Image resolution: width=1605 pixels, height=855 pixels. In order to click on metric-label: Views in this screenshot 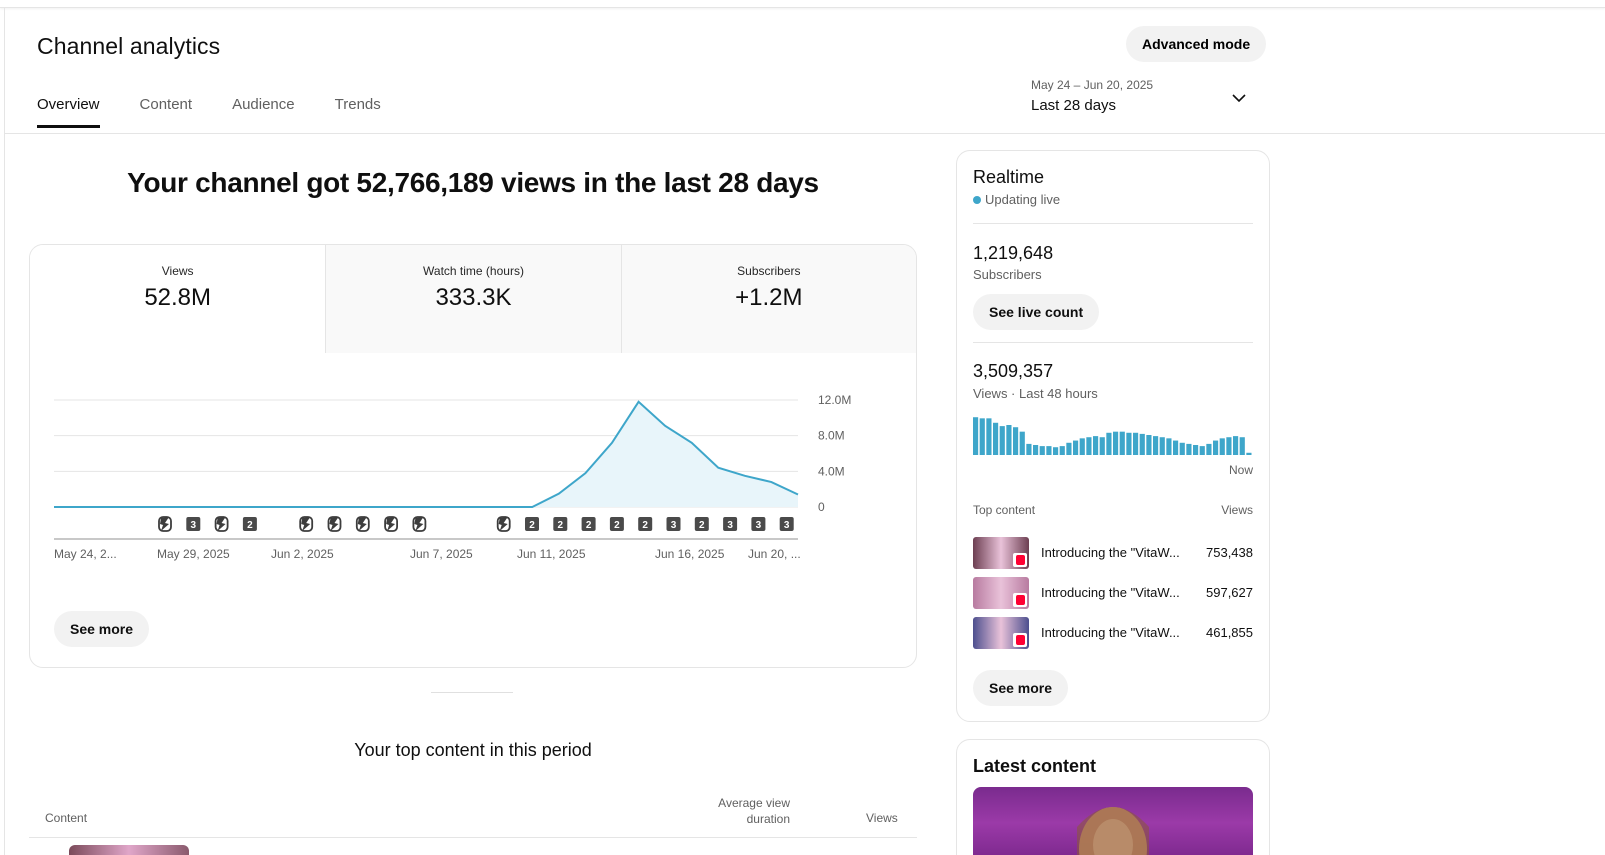, I will do `click(177, 271)`.